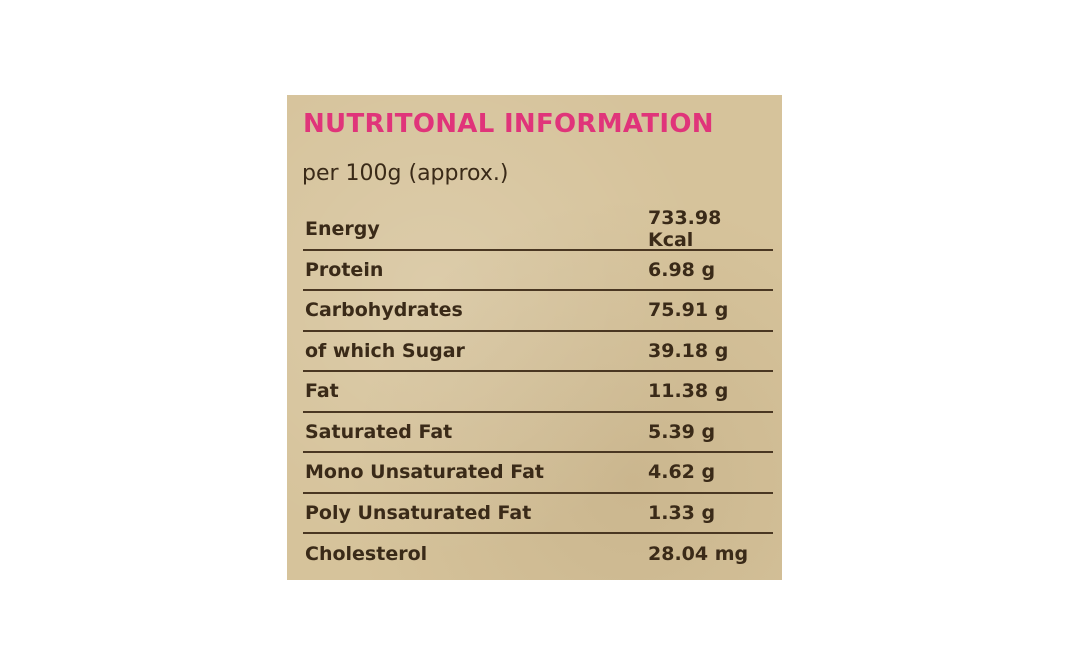 Image resolution: width=1068 pixels, height=671 pixels. Describe the element at coordinates (405, 173) in the screenshot. I see `subtitle: per 100g (approx.)` at that location.